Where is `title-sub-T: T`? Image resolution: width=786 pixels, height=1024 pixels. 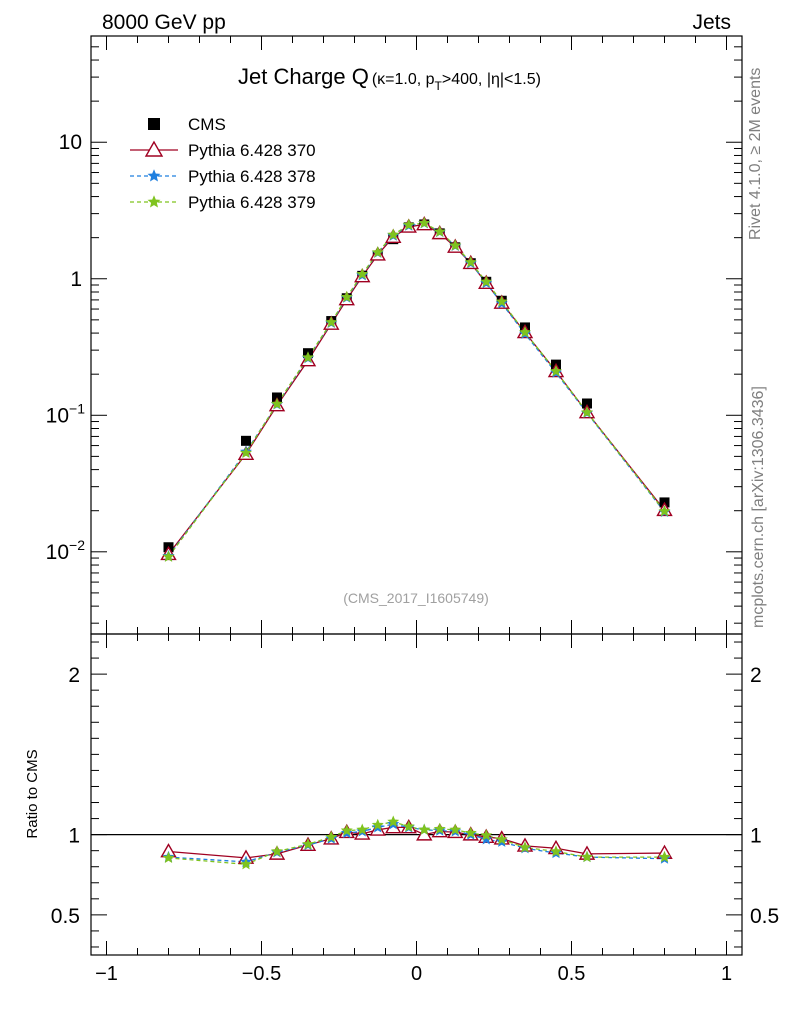 title-sub-T: T is located at coordinates (439, 86).